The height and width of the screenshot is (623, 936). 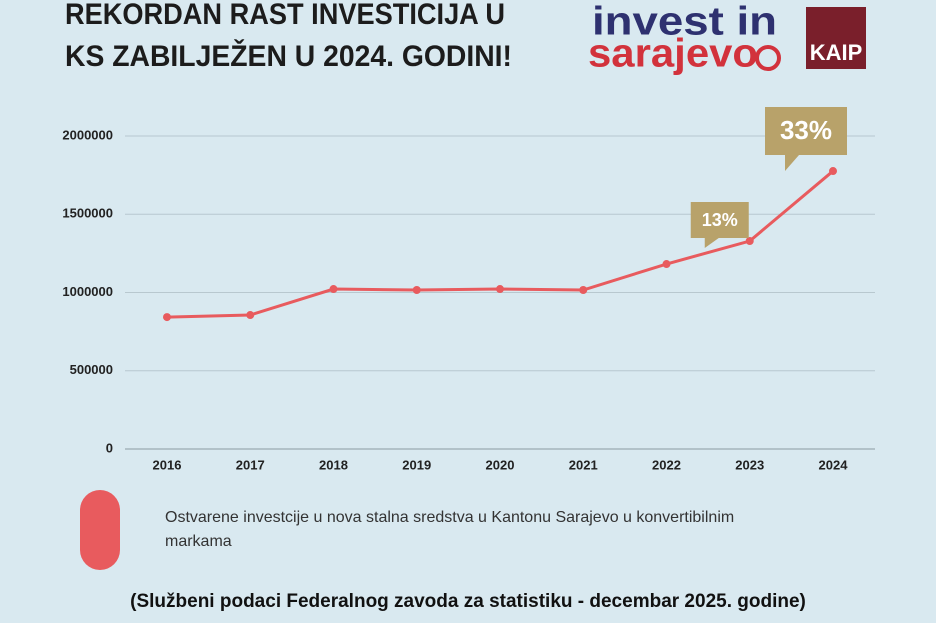 What do you see at coordinates (834, 464) in the screenshot?
I see `x-tick-label: 2024` at bounding box center [834, 464].